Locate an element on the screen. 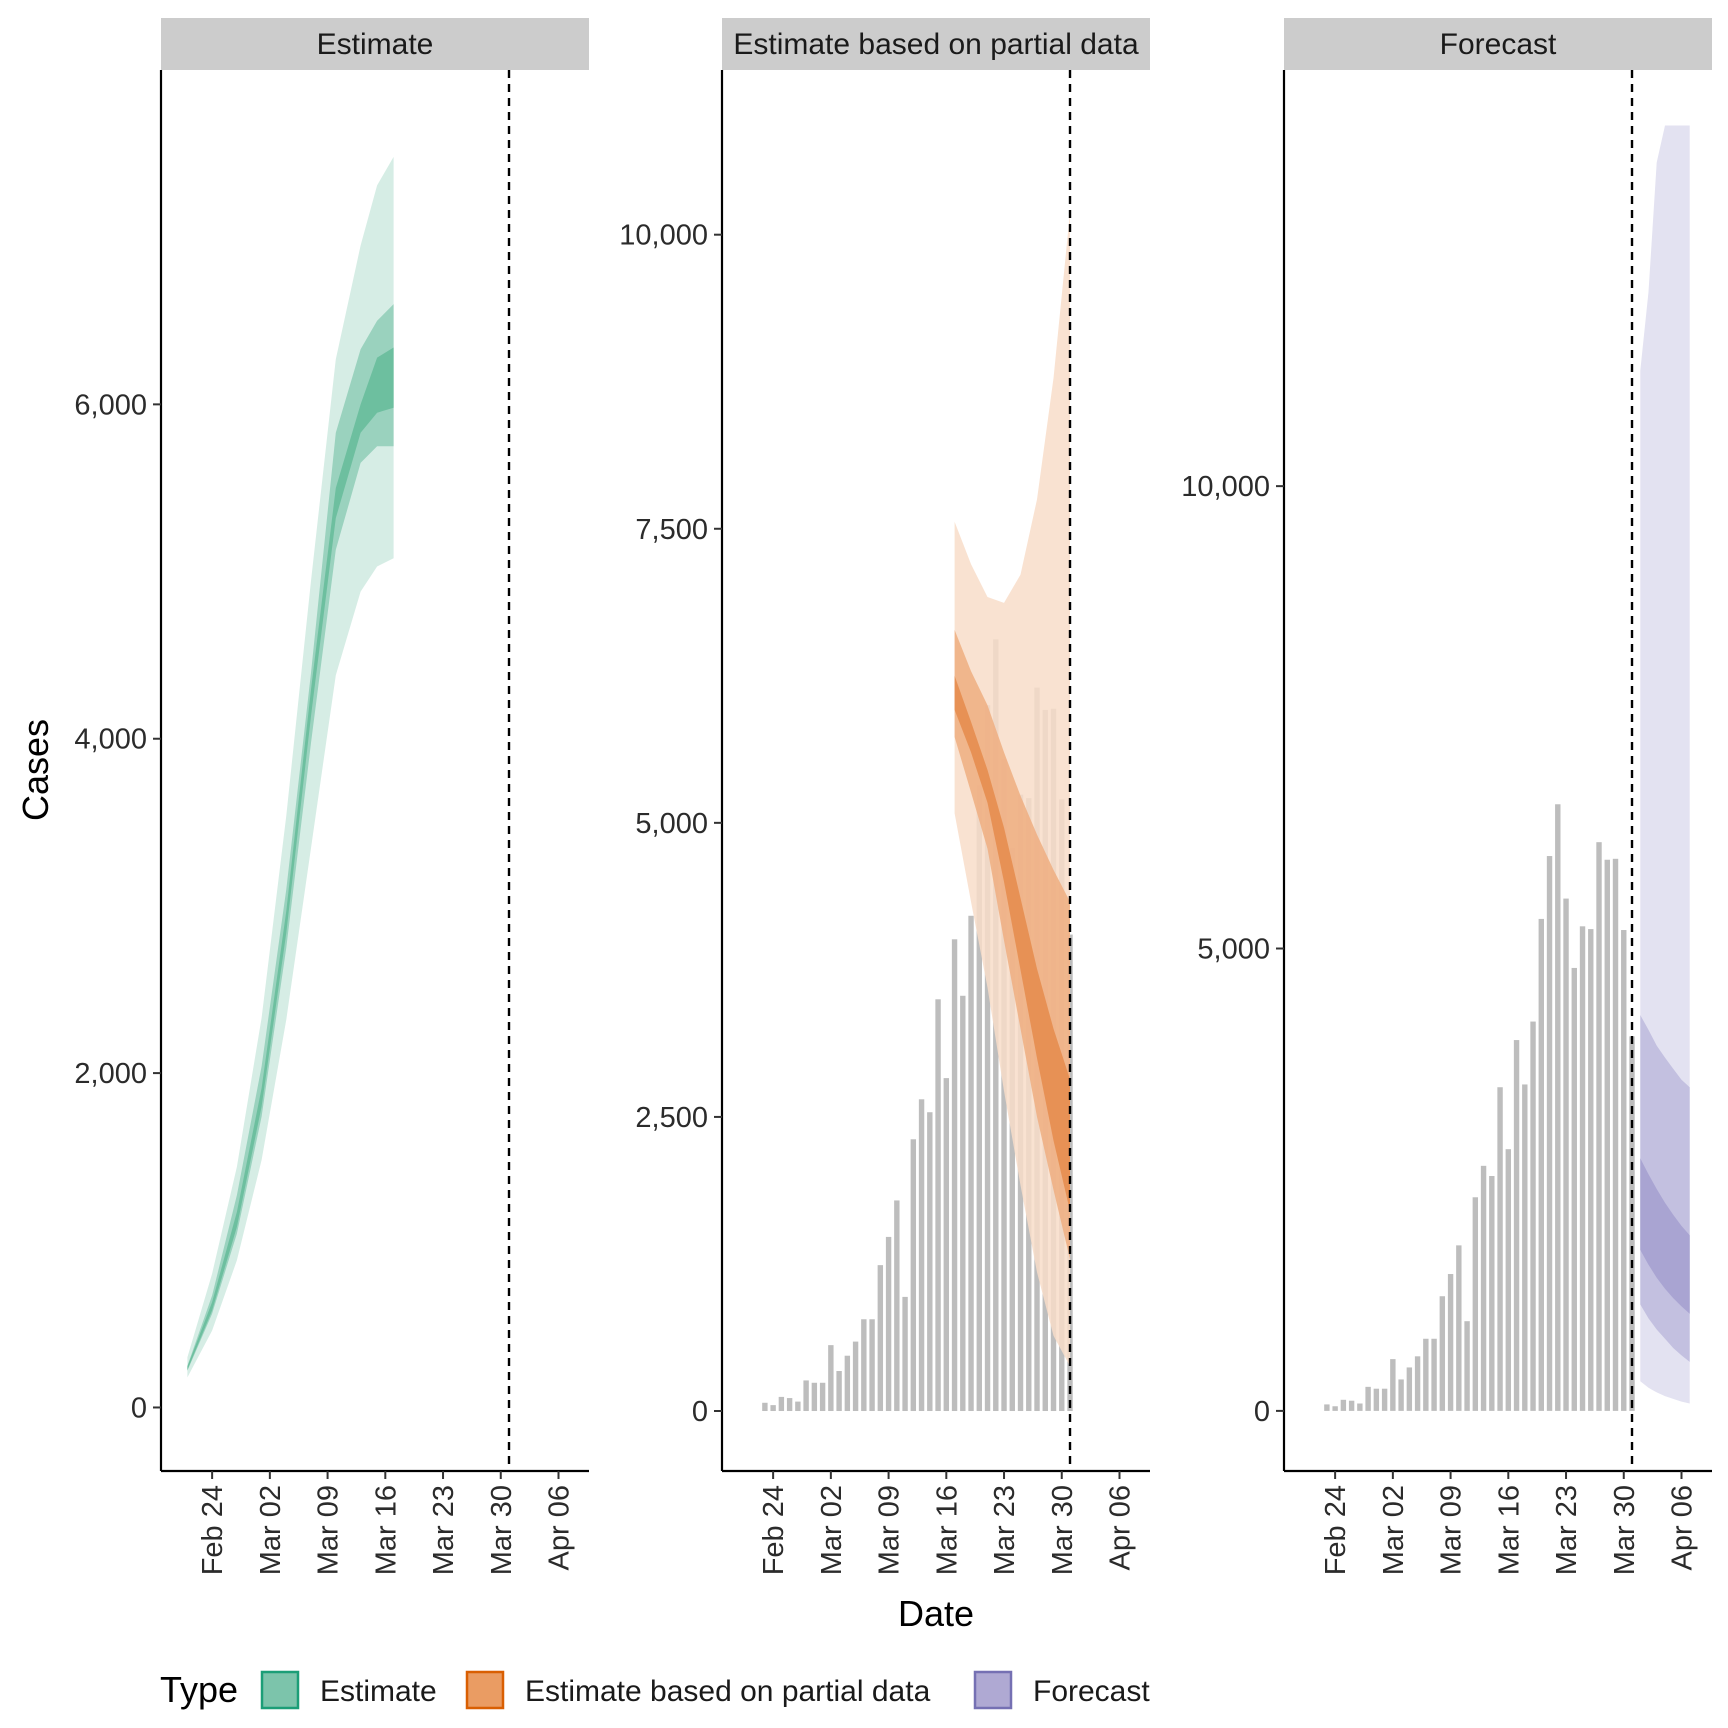 The width and height of the screenshot is (1728, 1728). interval-band-20pct is located at coordinates (1012, 943).